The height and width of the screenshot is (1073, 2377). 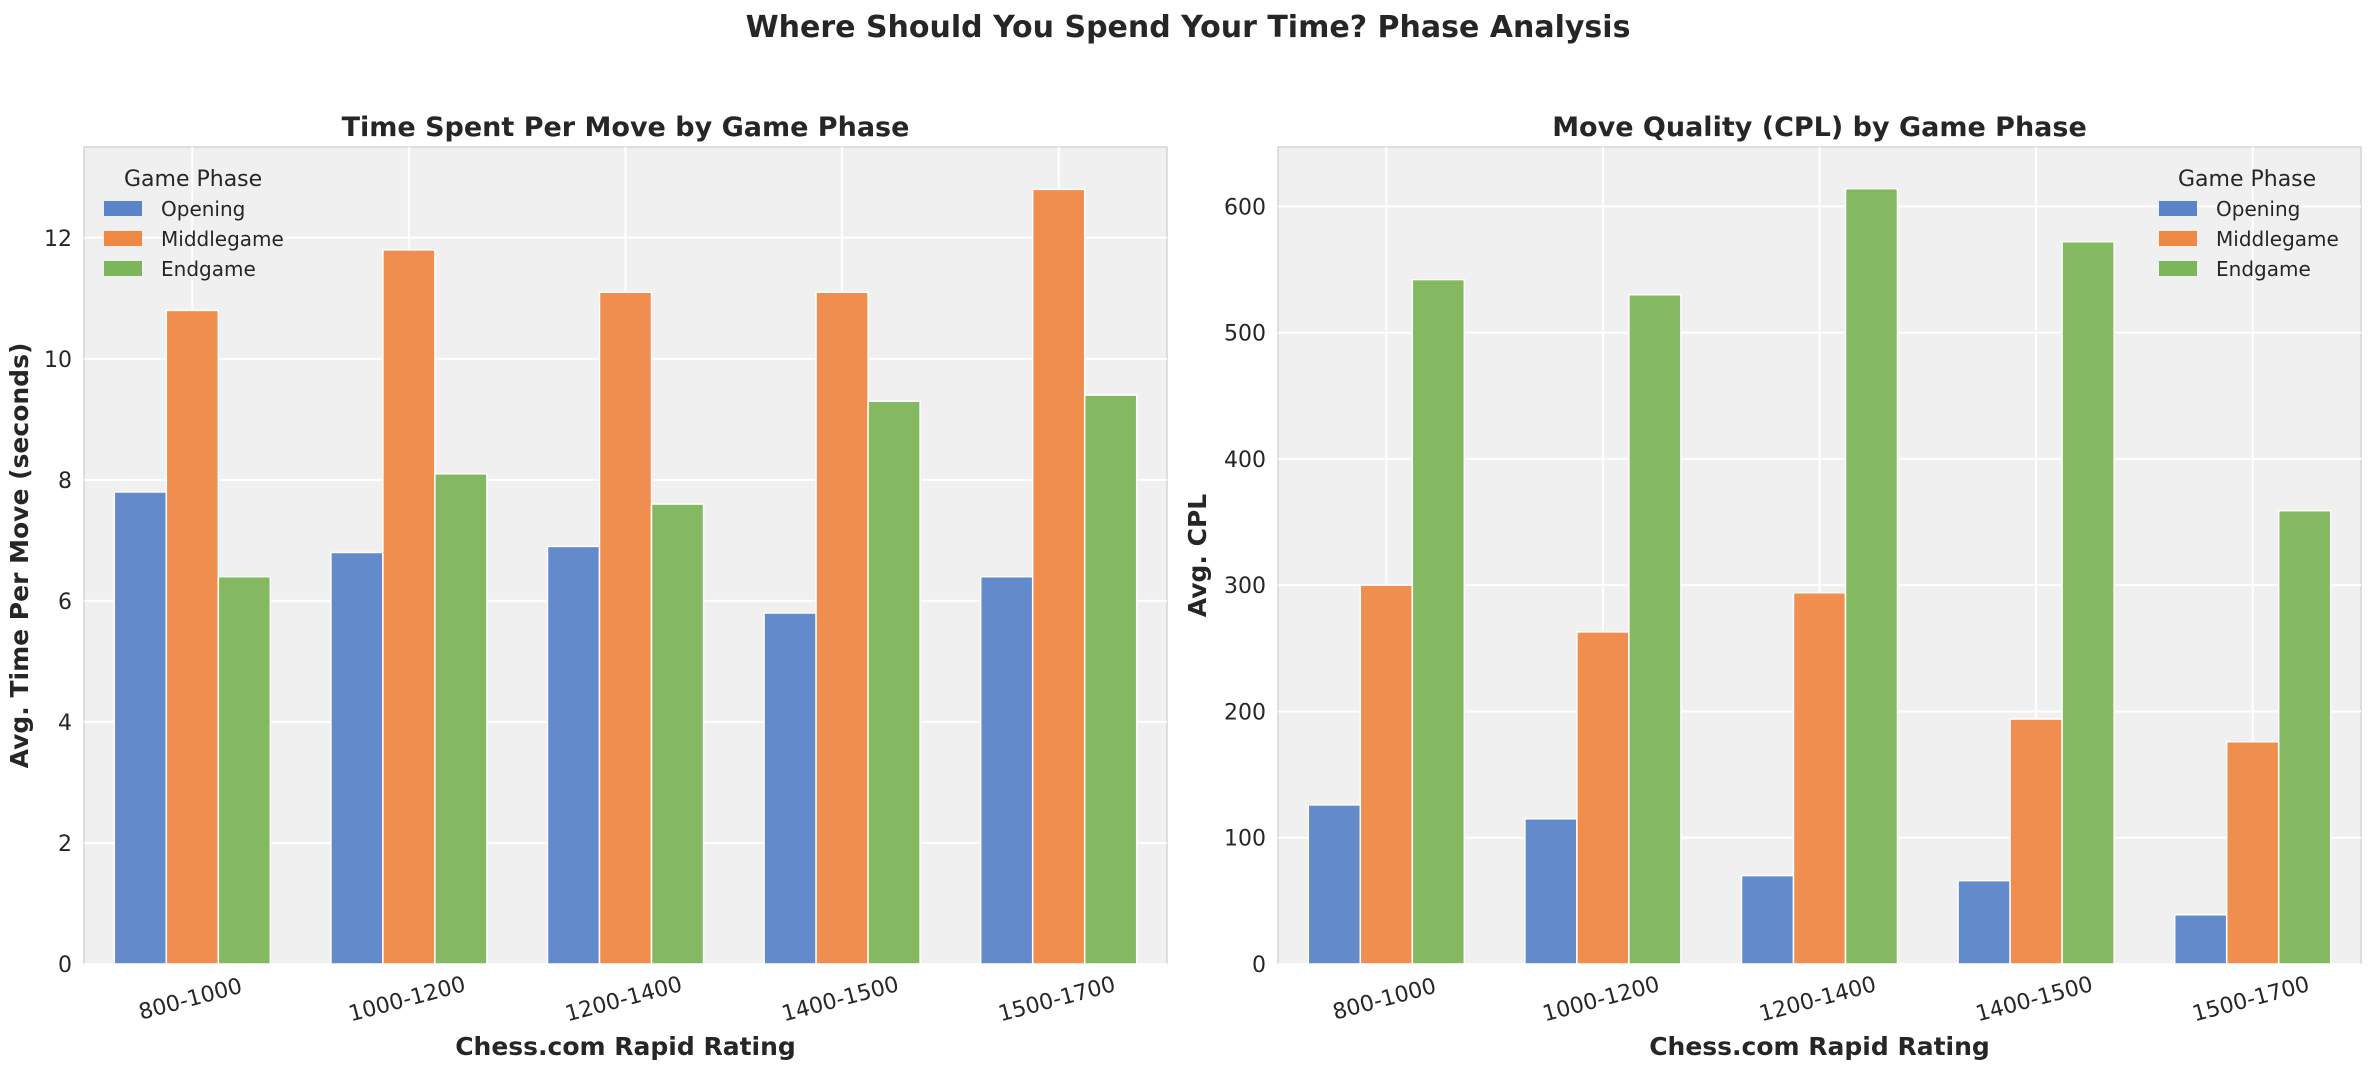 What do you see at coordinates (65, 844) in the screenshot?
I see `y-tick-label: 2` at bounding box center [65, 844].